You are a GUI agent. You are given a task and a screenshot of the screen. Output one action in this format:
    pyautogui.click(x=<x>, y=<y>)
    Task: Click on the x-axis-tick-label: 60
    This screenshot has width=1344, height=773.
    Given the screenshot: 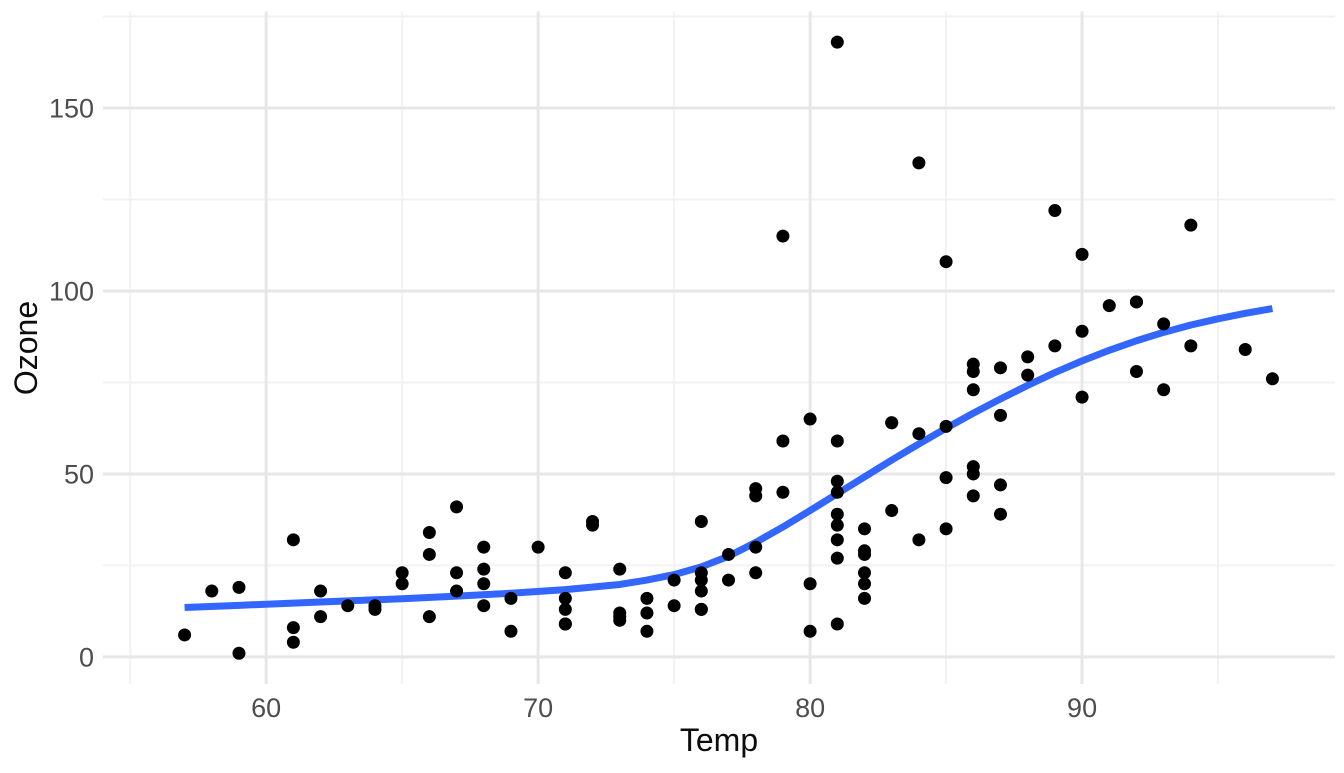 What is the action you would take?
    pyautogui.click(x=266, y=708)
    